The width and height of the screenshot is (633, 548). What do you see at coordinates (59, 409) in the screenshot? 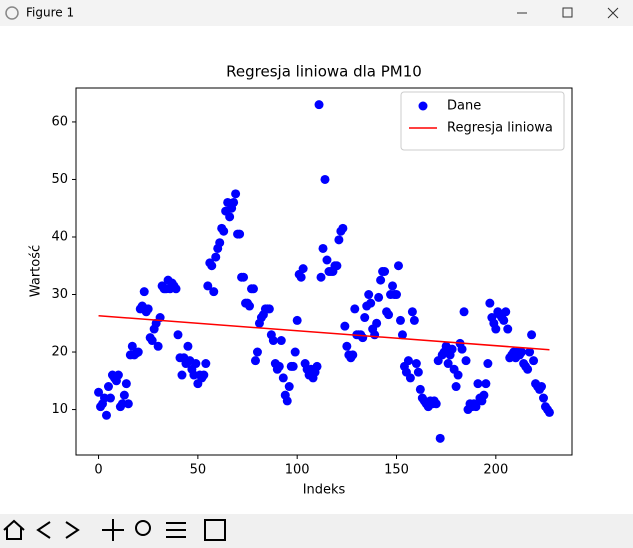
I see `y-tick-label: 10` at bounding box center [59, 409].